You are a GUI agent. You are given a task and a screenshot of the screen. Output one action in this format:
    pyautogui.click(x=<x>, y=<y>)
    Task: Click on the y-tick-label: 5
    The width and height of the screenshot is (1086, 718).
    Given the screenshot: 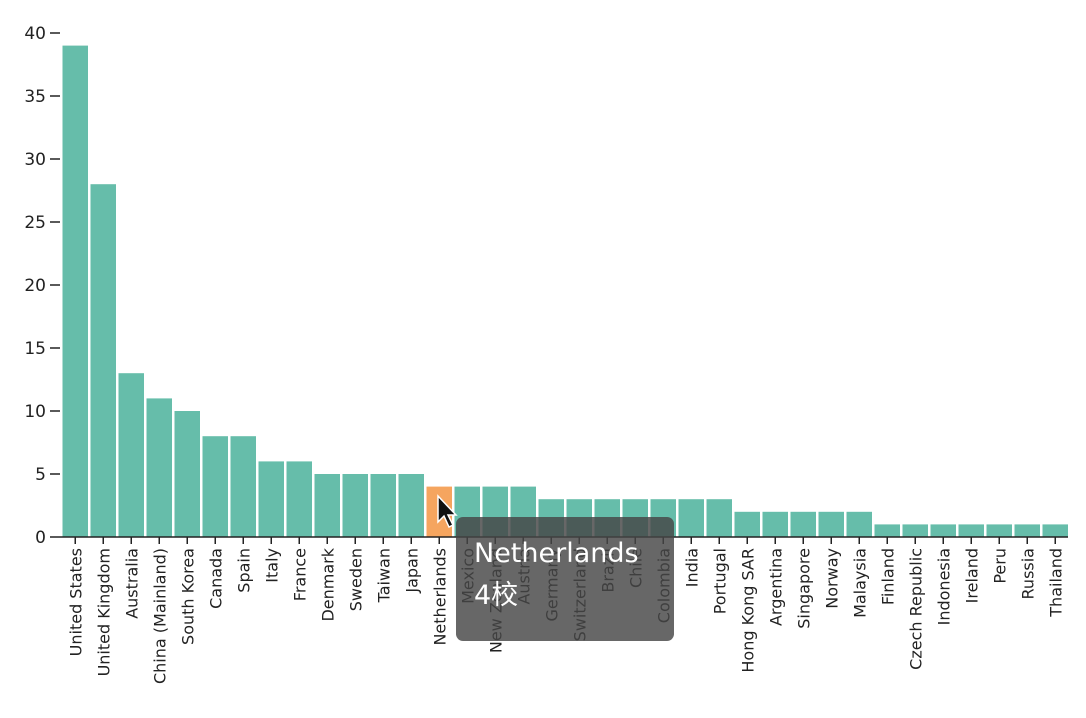 What is the action you would take?
    pyautogui.click(x=40, y=475)
    